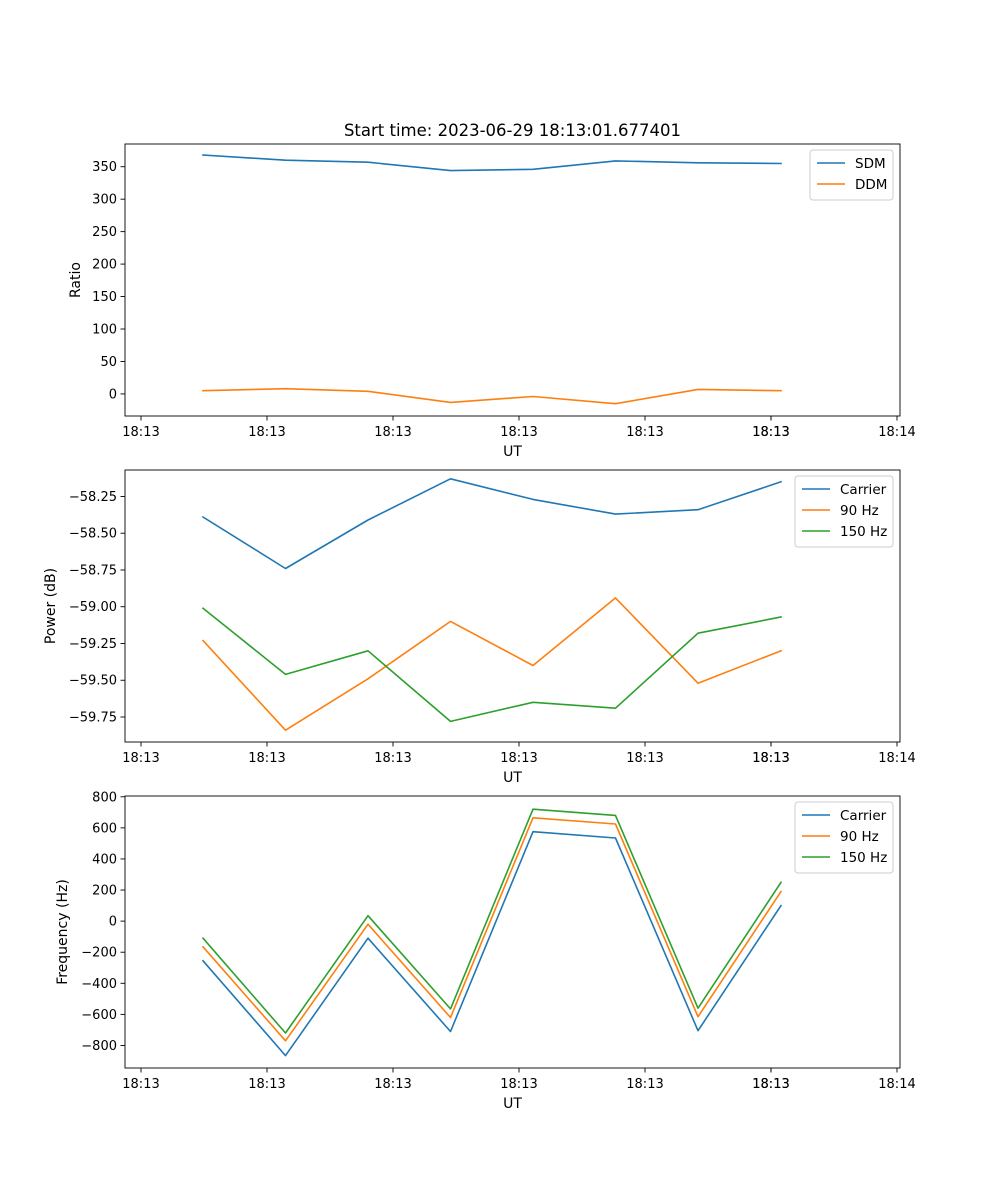 This screenshot has width=1000, height=1200. I want to click on y-tick-label: 150, so click(104, 297).